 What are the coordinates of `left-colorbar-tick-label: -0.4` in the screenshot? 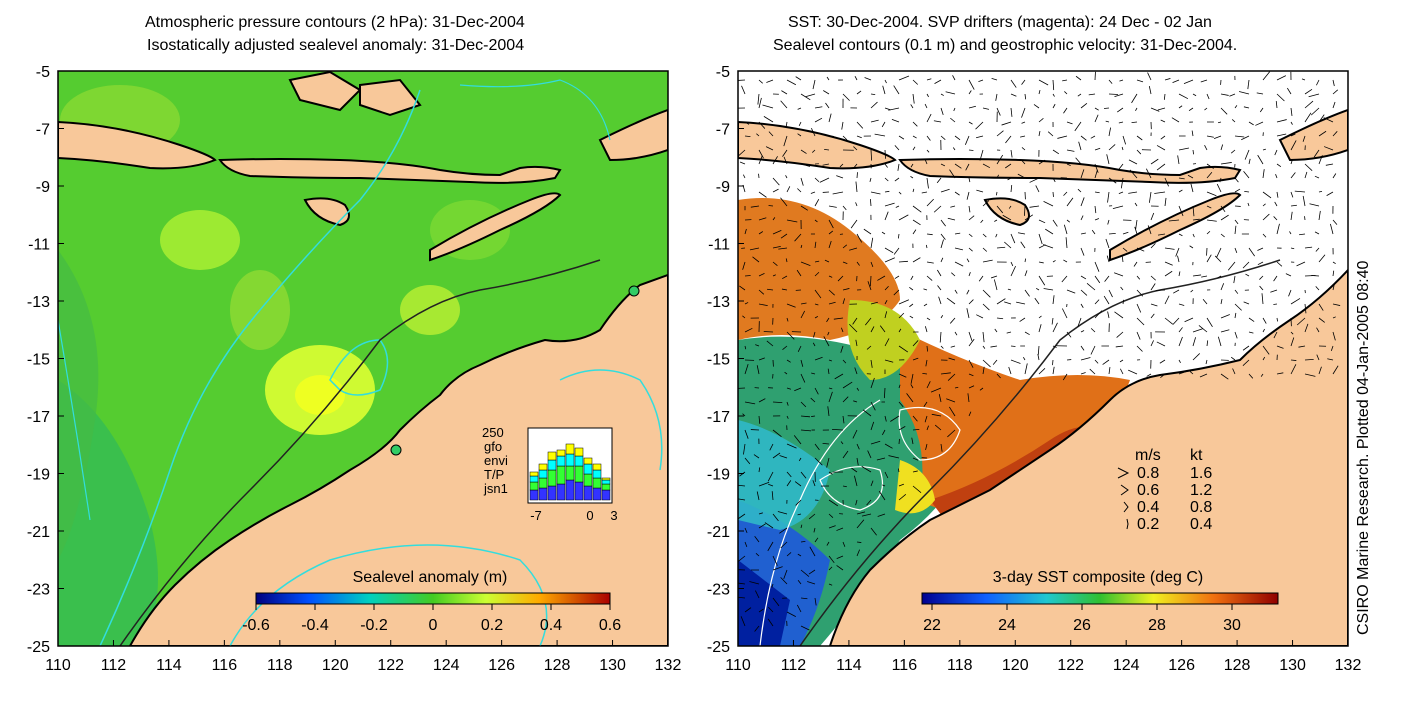 It's located at (315, 625).